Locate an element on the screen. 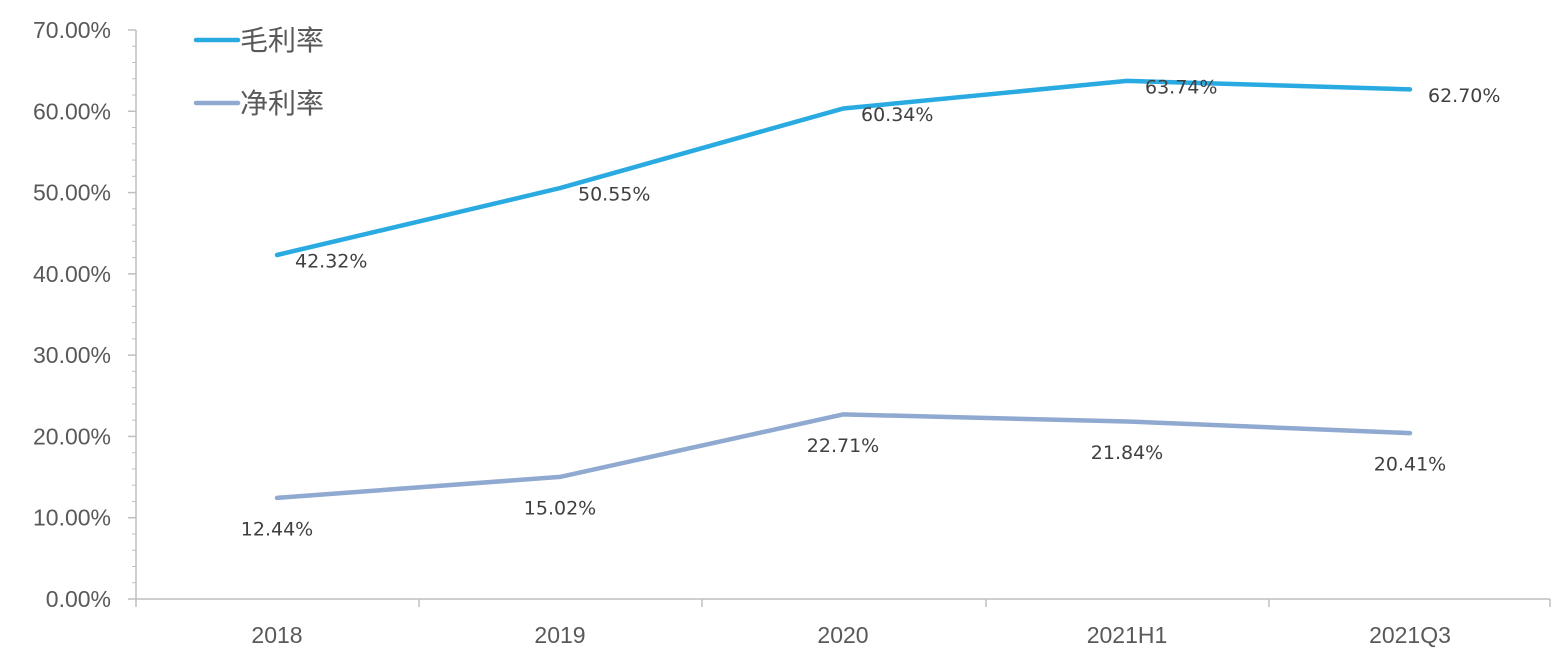 Image resolution: width=1568 pixels, height=658 pixels. data-label: 21.84% is located at coordinates (1127, 453).